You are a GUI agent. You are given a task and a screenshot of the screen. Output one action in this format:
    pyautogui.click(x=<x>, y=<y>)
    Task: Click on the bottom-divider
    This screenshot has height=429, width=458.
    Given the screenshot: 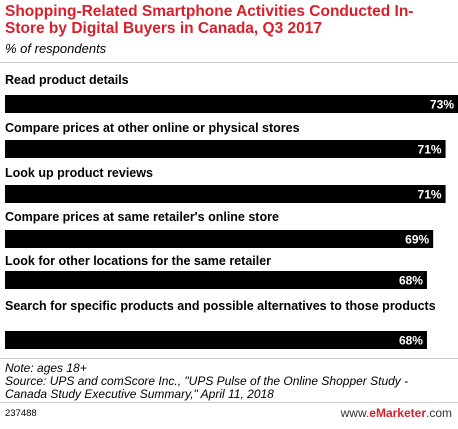 What is the action you would take?
    pyautogui.click(x=229, y=358)
    